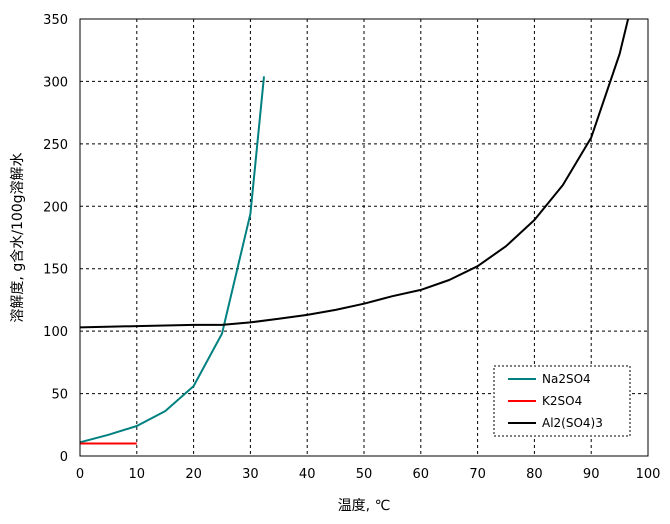 This screenshot has height=524, width=670. What do you see at coordinates (64, 457) in the screenshot?
I see `y-tick-label: 0` at bounding box center [64, 457].